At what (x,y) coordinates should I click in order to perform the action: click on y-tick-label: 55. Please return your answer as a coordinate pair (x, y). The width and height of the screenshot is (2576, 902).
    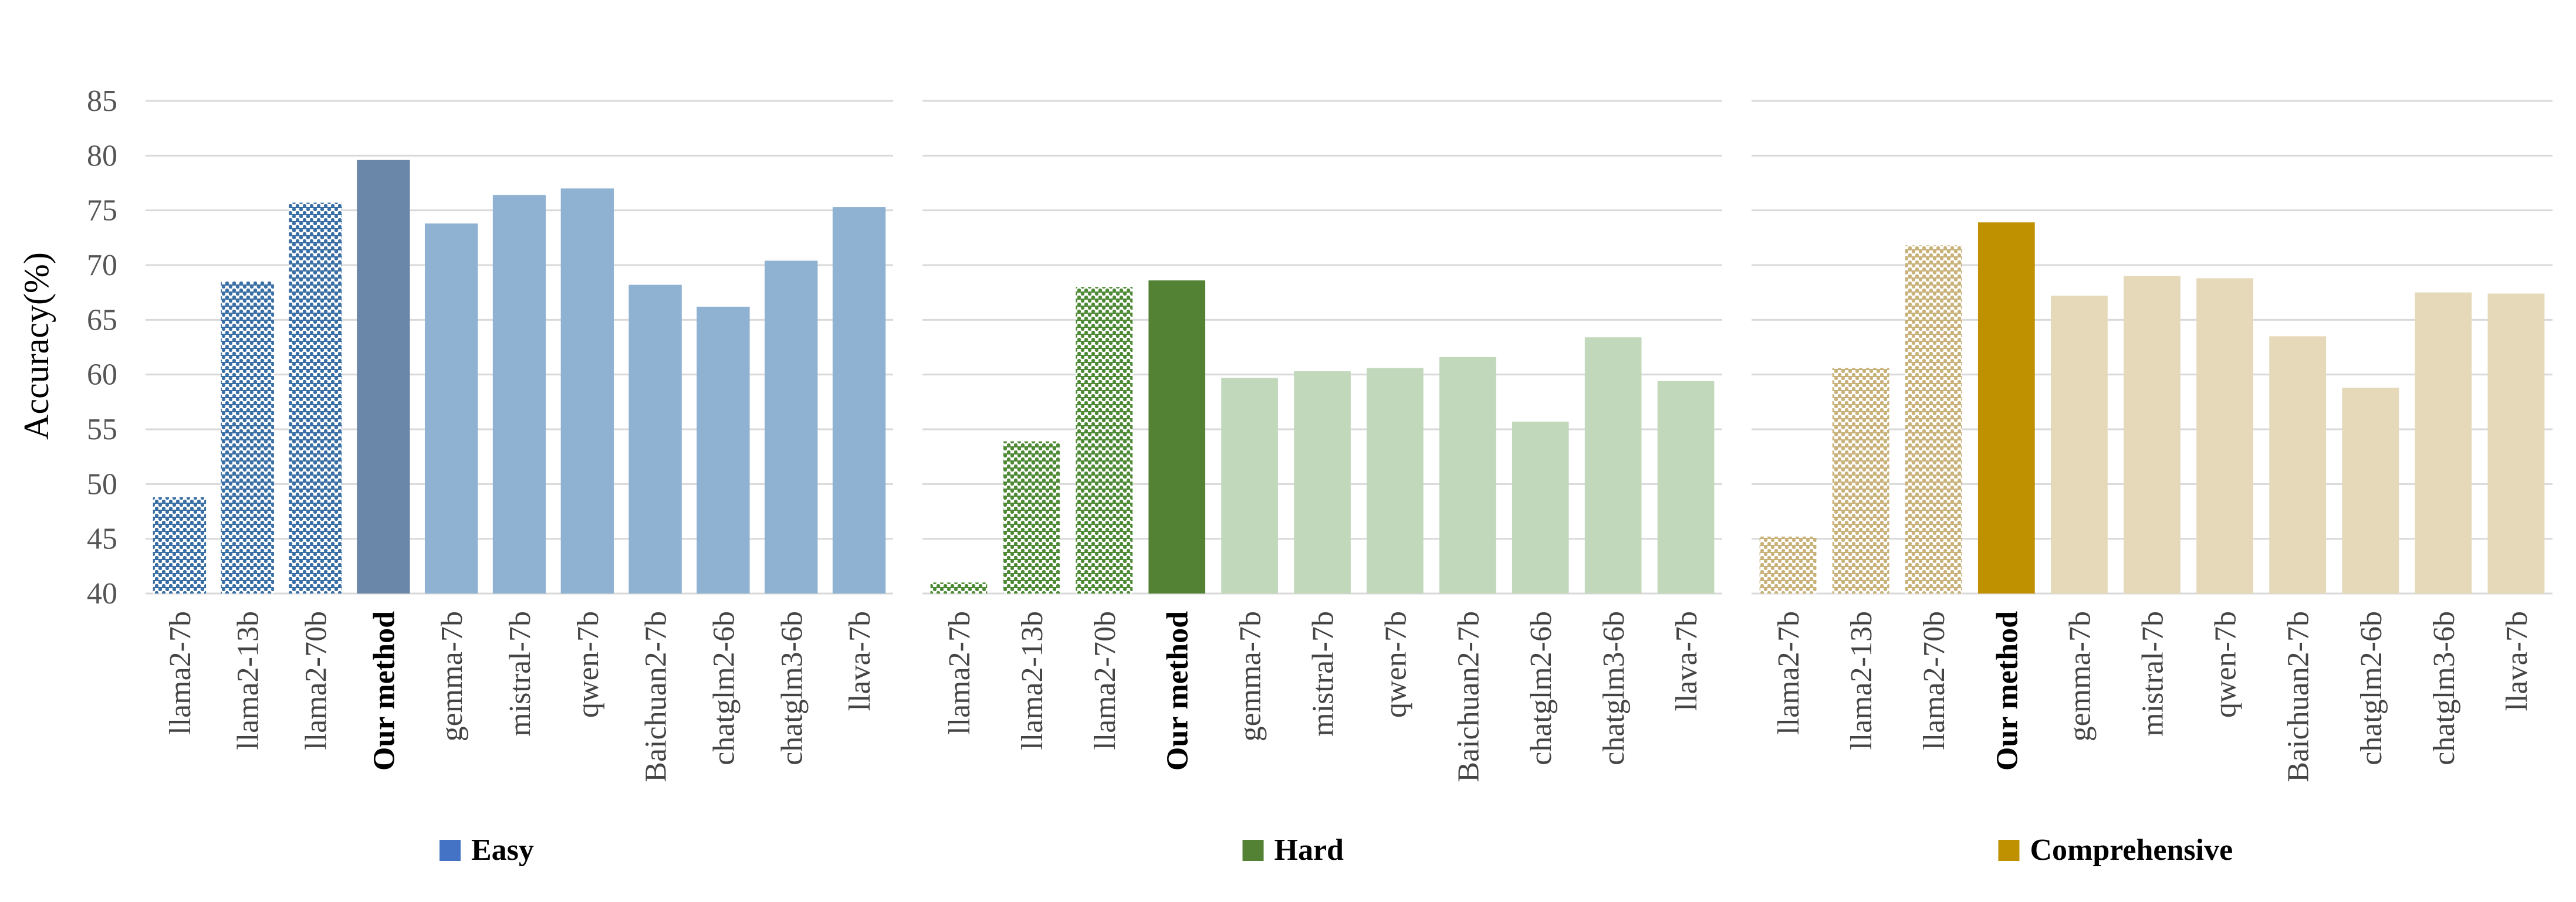
    Looking at the image, I should click on (102, 430).